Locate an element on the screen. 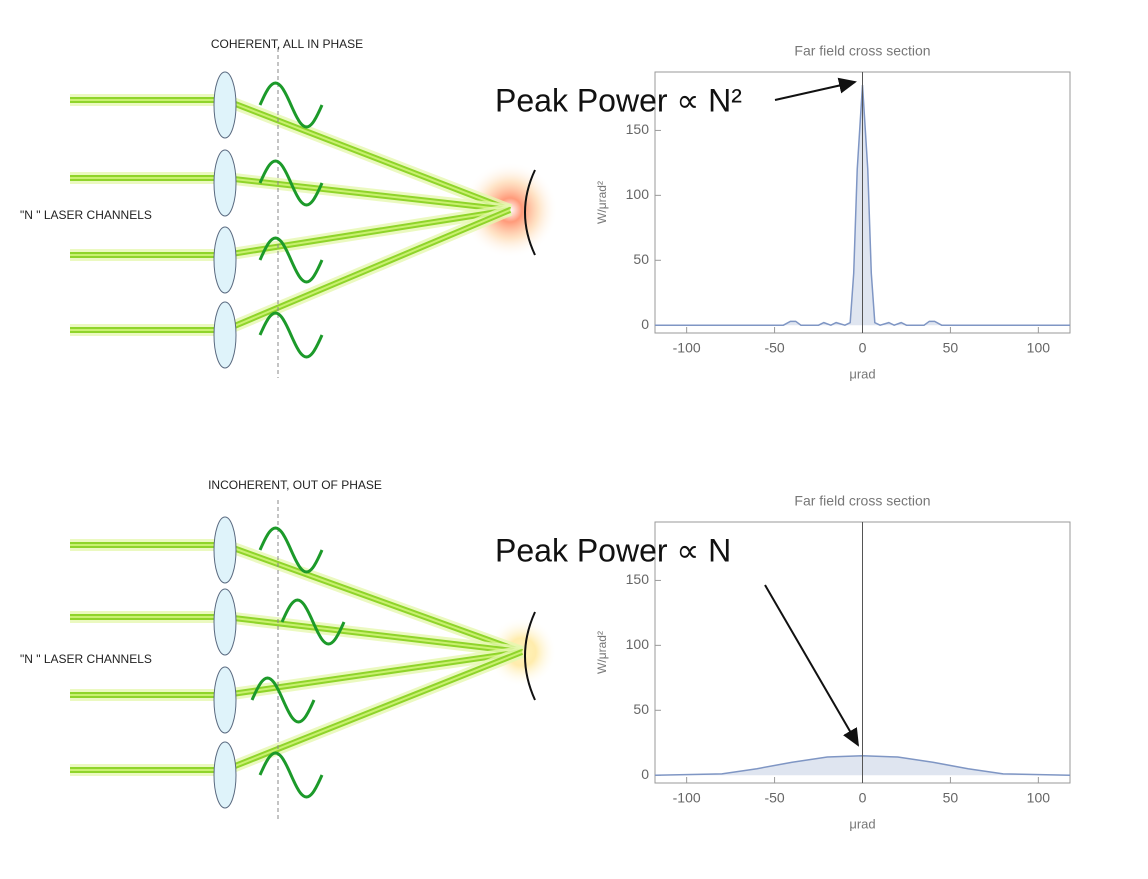 Image resolution: width=1148 pixels, height=879 pixels. panel-title: INCOHERENT, OUT OF PHASE is located at coordinates (295, 485).